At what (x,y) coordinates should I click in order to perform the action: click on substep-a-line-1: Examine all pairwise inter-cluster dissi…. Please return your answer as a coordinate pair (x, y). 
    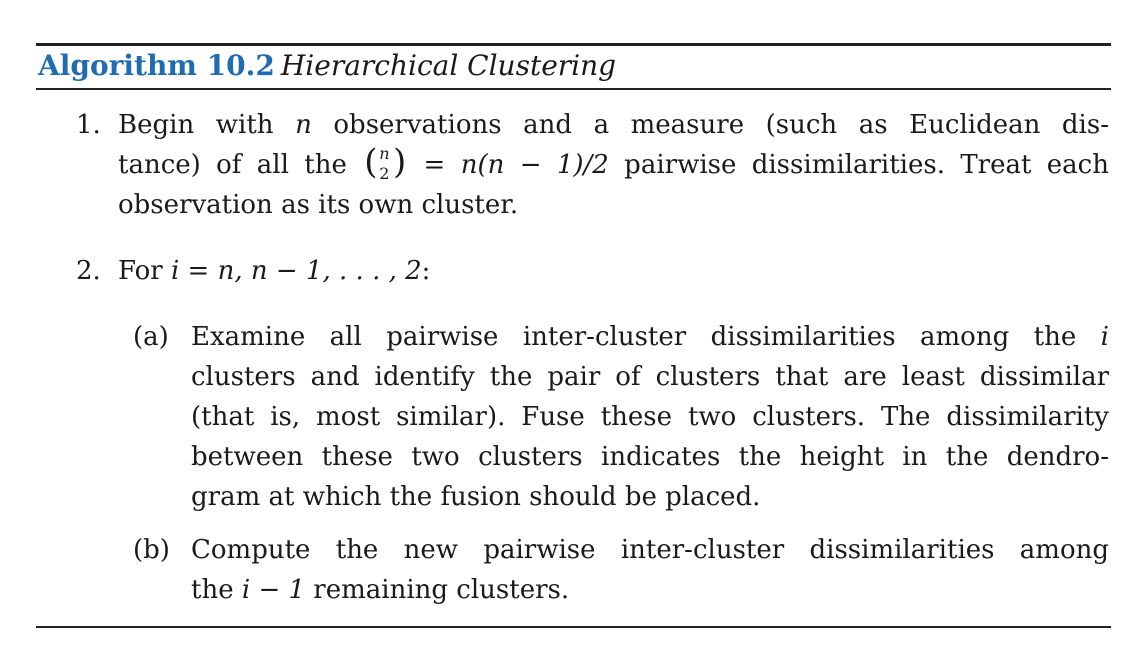
    Looking at the image, I should click on (650, 337).